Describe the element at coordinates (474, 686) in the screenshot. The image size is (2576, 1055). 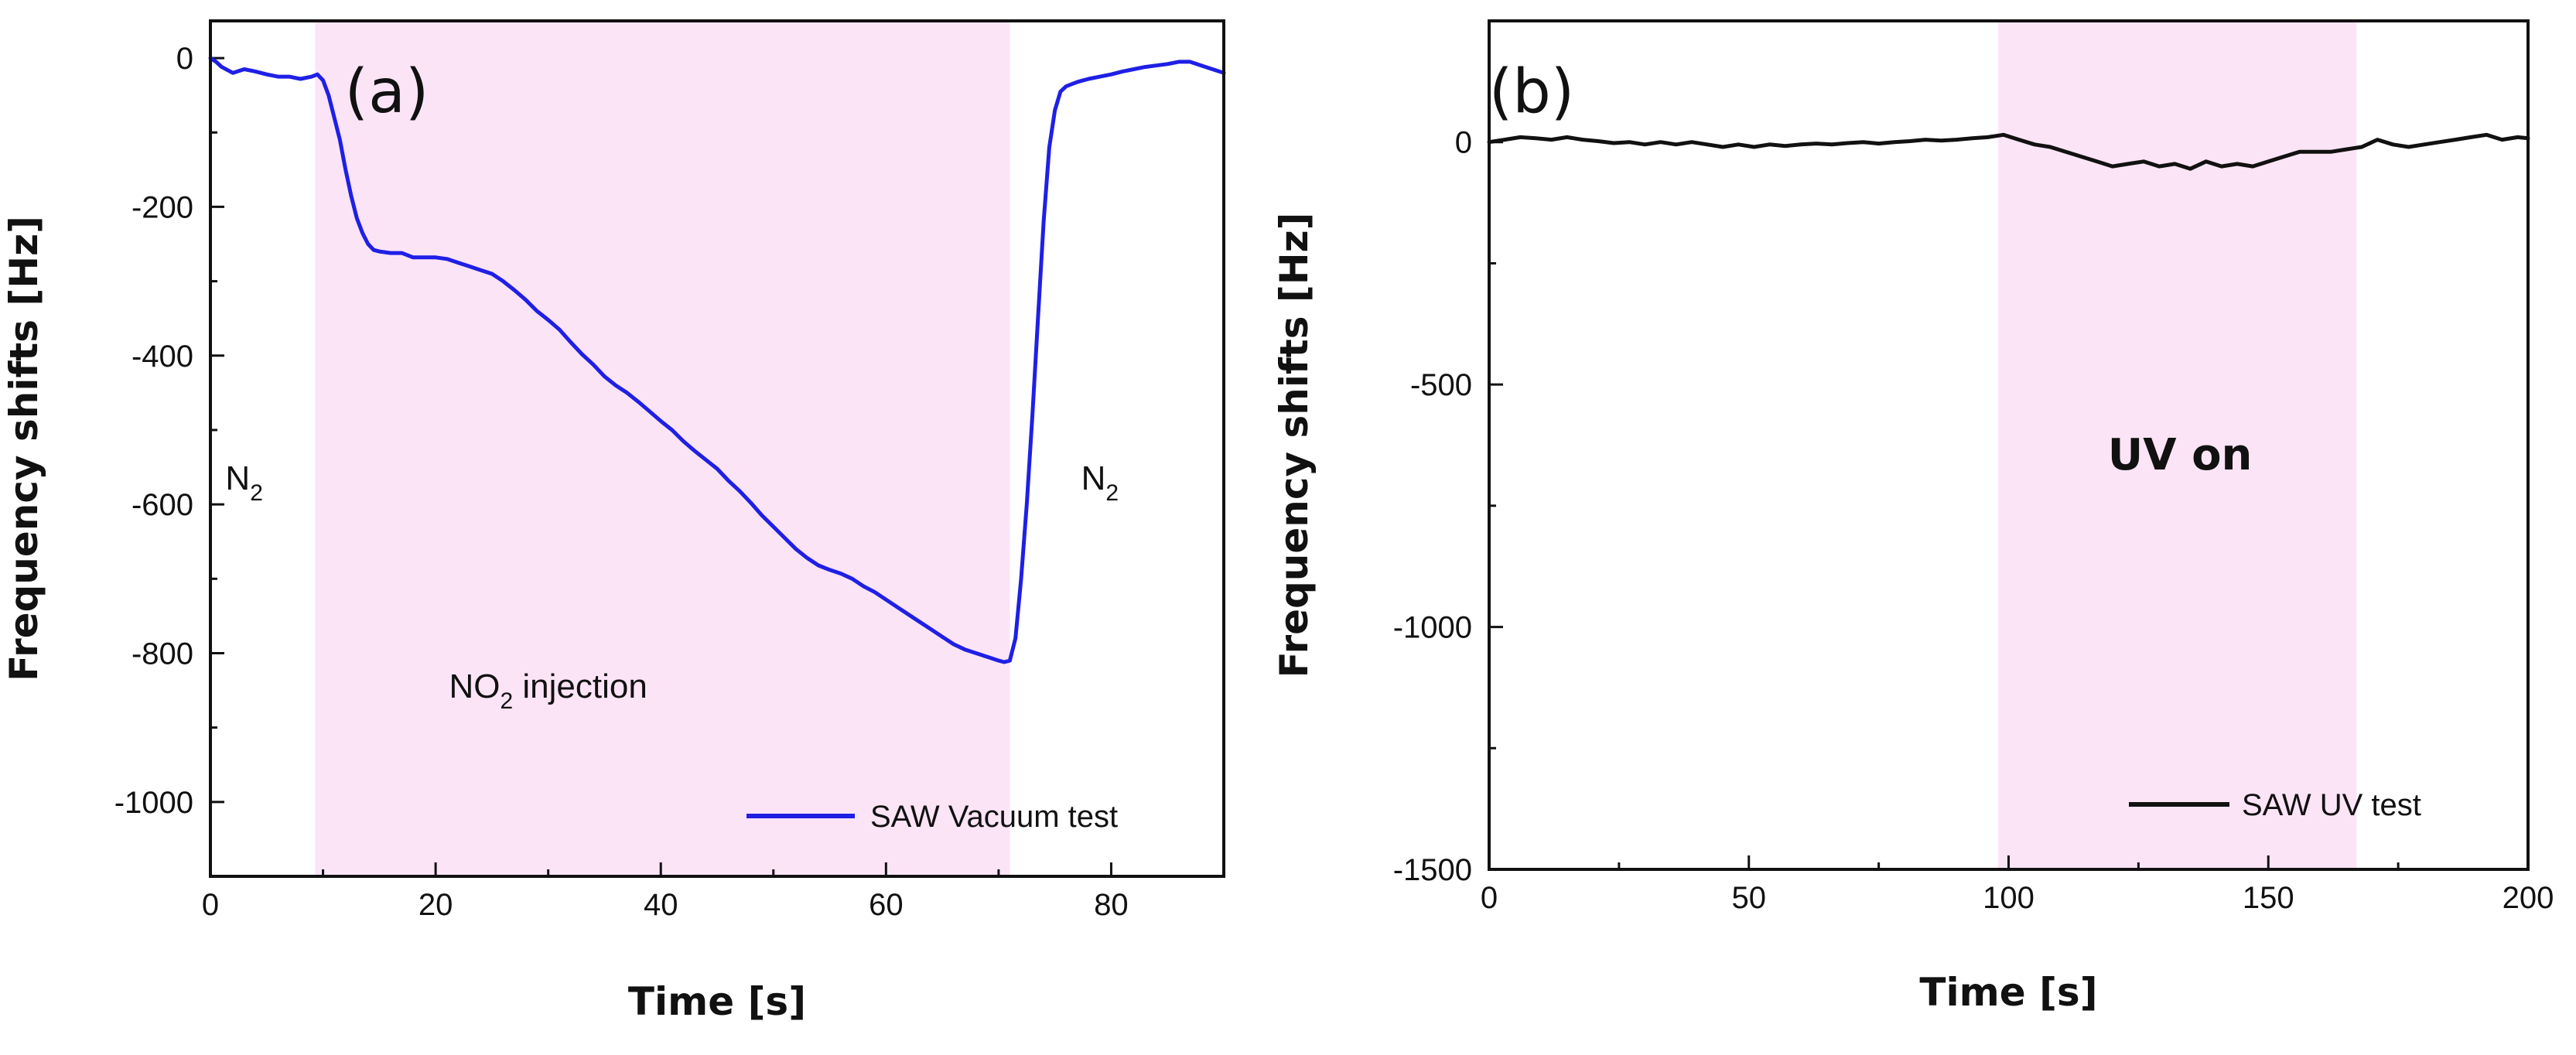
I see `panel-a-annotation-text: NO` at that location.